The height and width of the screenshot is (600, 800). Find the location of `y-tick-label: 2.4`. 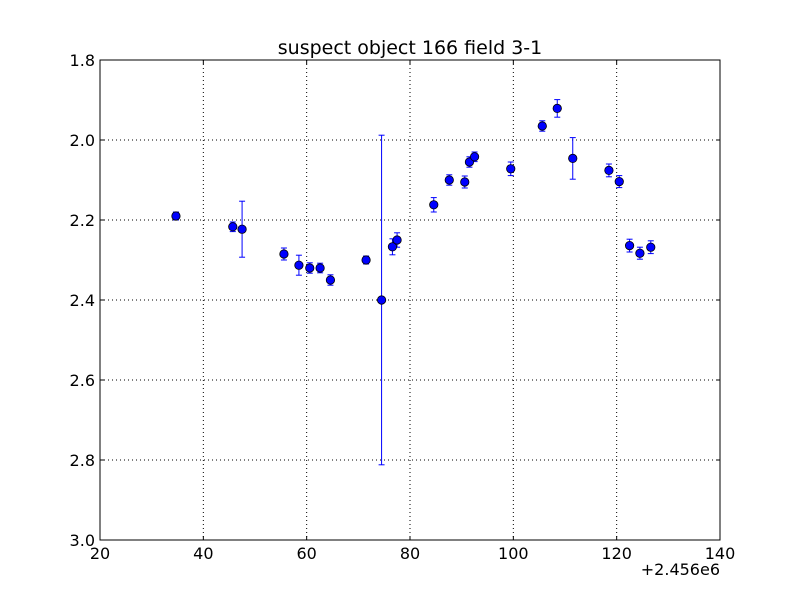

y-tick-label: 2.4 is located at coordinates (82, 300).